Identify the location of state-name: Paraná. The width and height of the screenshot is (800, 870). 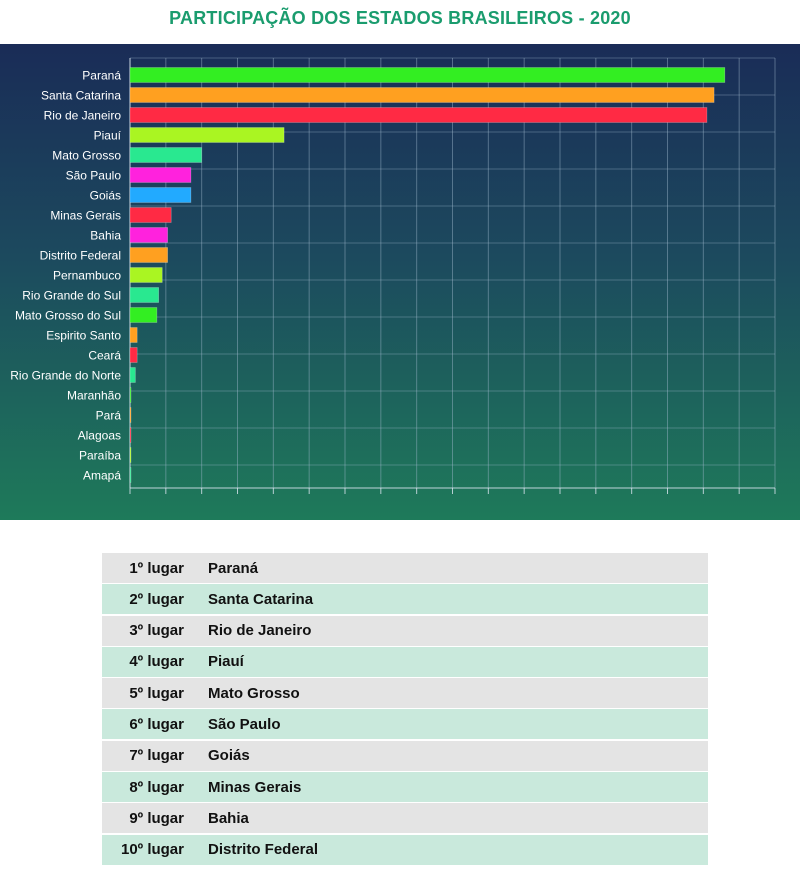
(233, 568).